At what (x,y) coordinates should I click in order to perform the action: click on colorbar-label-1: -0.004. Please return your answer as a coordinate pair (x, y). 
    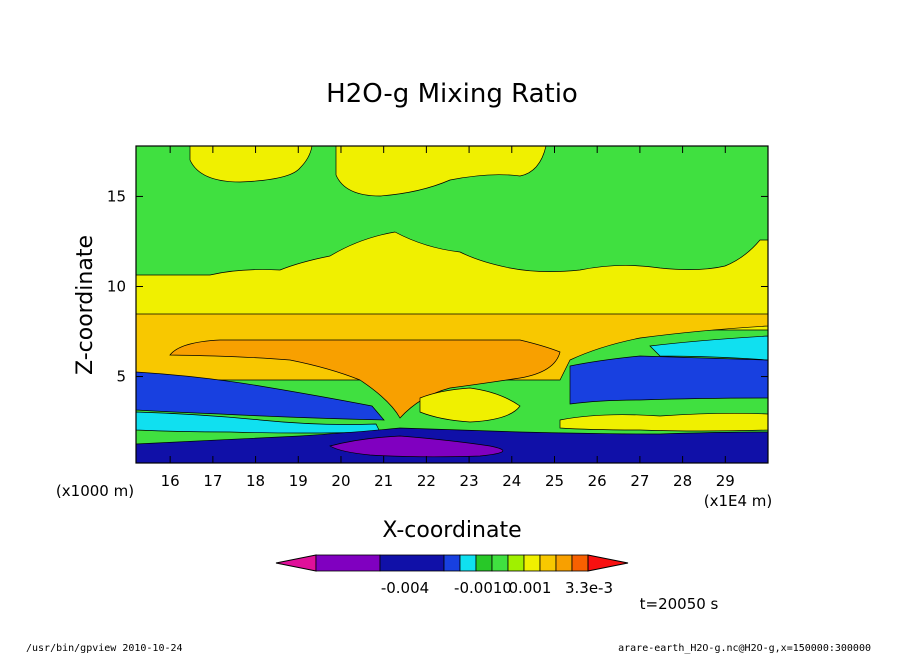
    Looking at the image, I should click on (405, 588).